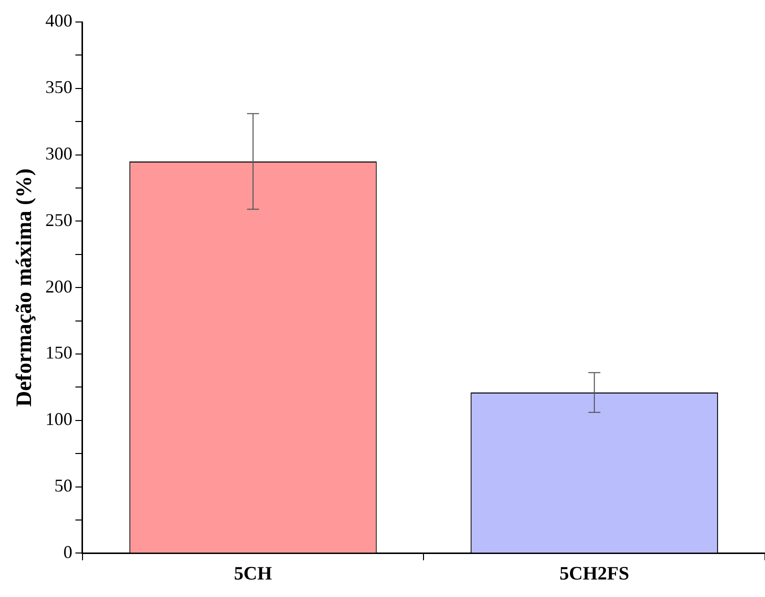 Image resolution: width=765 pixels, height=597 pixels. Describe the element at coordinates (58, 154) in the screenshot. I see `y-tick-label: 300` at that location.